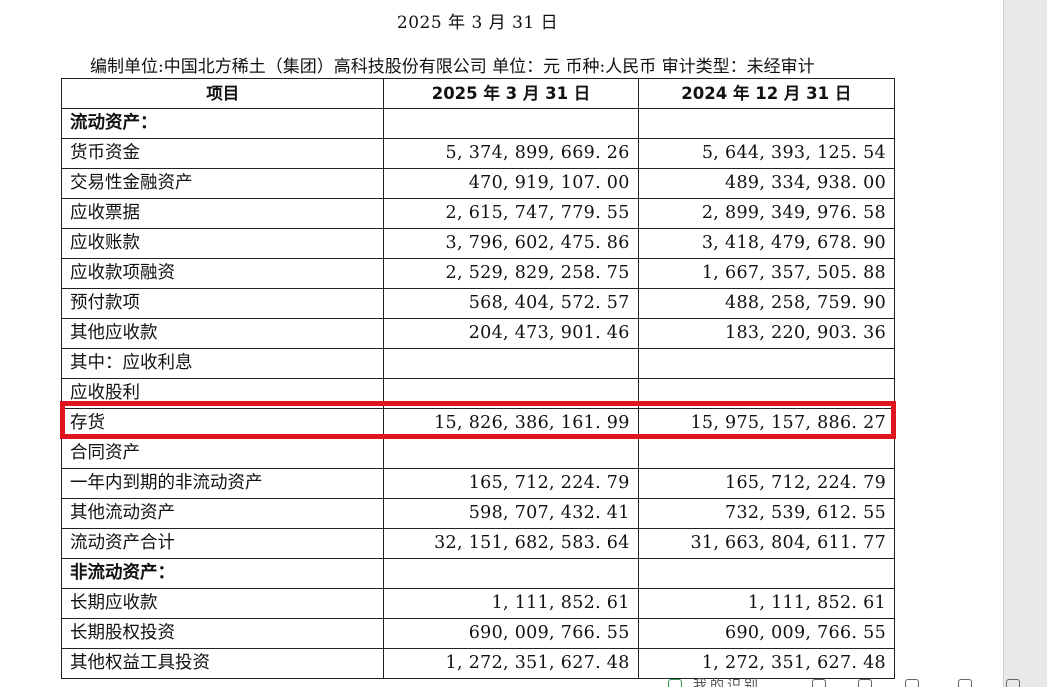 The image size is (1047, 687). I want to click on row-label: 流动资产：, so click(222, 123).